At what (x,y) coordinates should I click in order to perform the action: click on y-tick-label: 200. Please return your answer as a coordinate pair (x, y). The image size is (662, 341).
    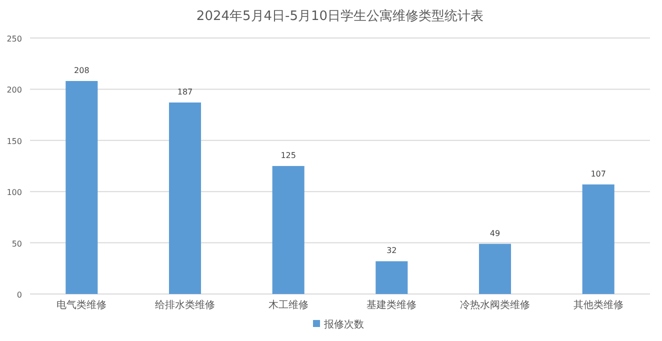
    Looking at the image, I should click on (14, 90).